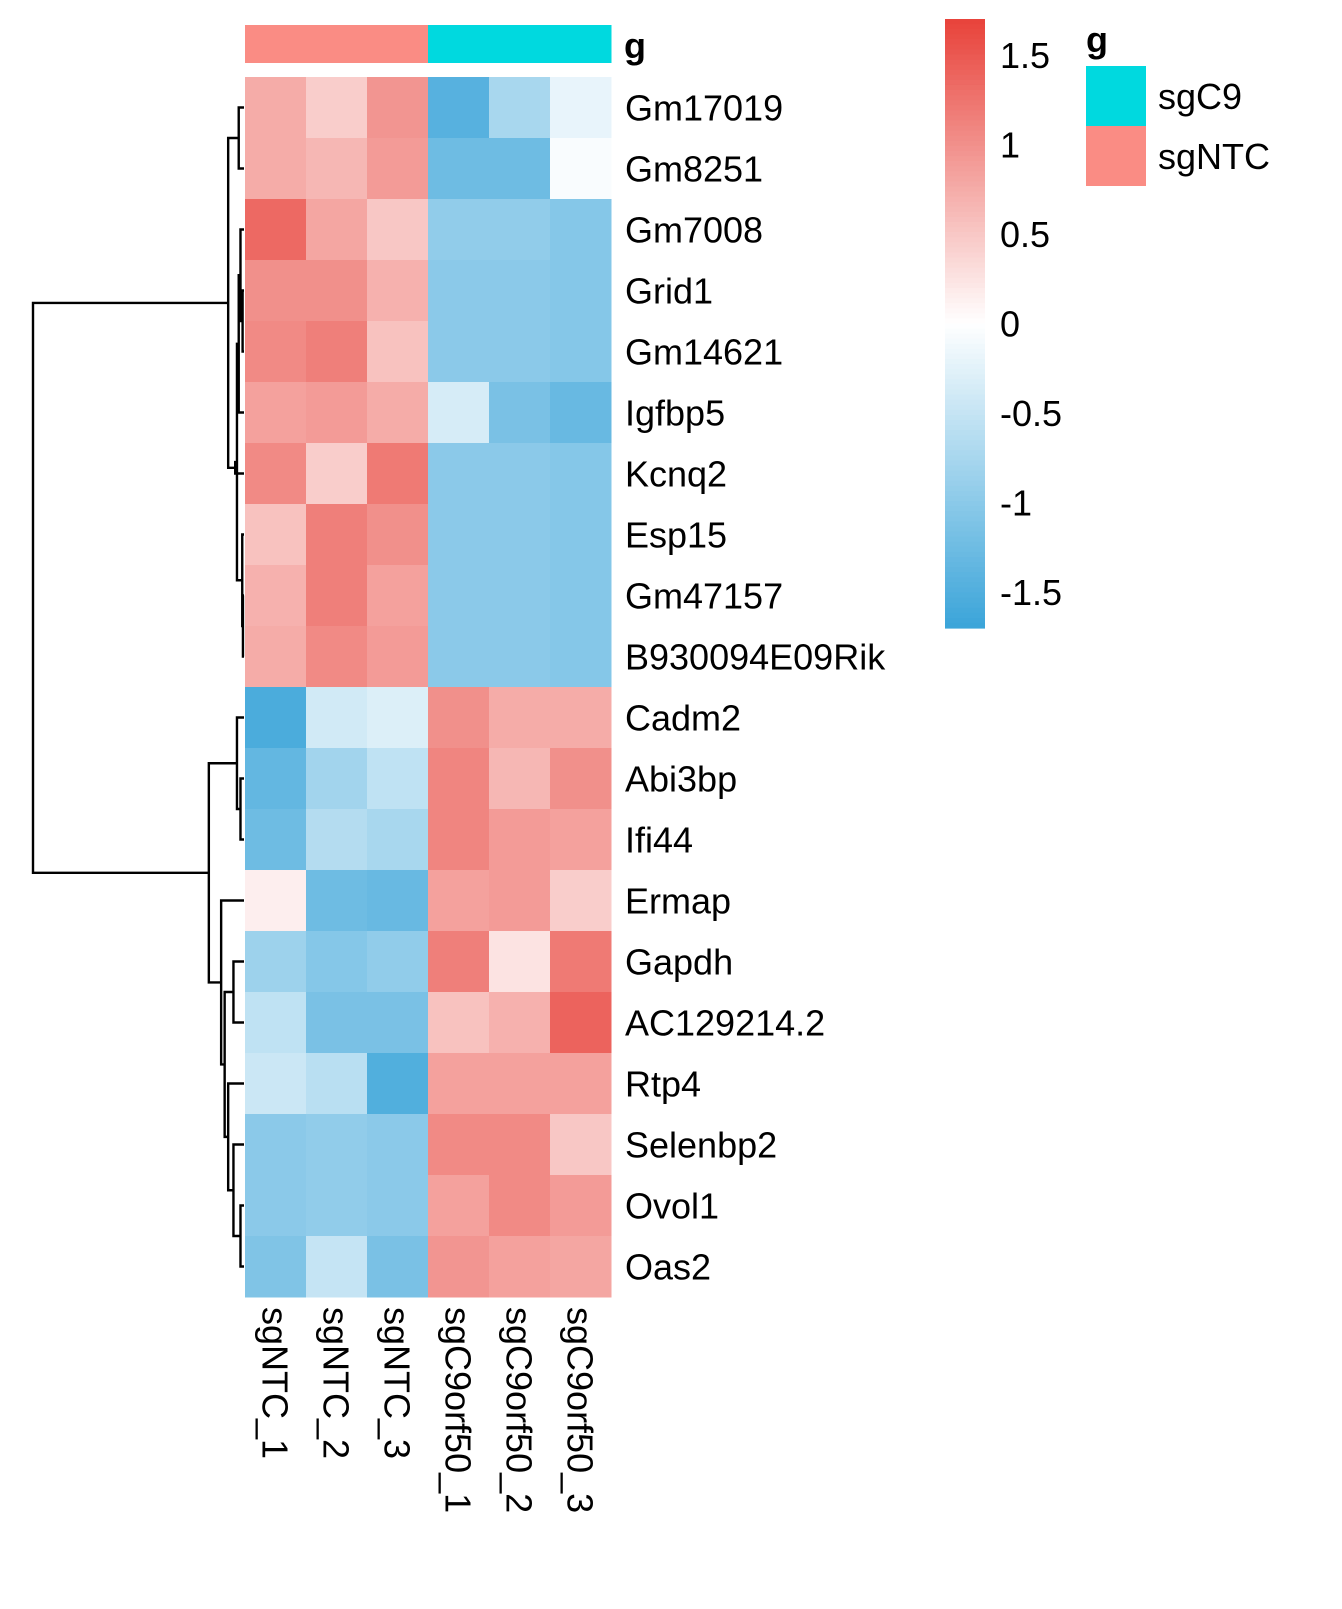 Image resolution: width=1342 pixels, height=1609 pixels. Describe the element at coordinates (675, 413) in the screenshot. I see `row-label-igfbp5: Igfbp5` at that location.